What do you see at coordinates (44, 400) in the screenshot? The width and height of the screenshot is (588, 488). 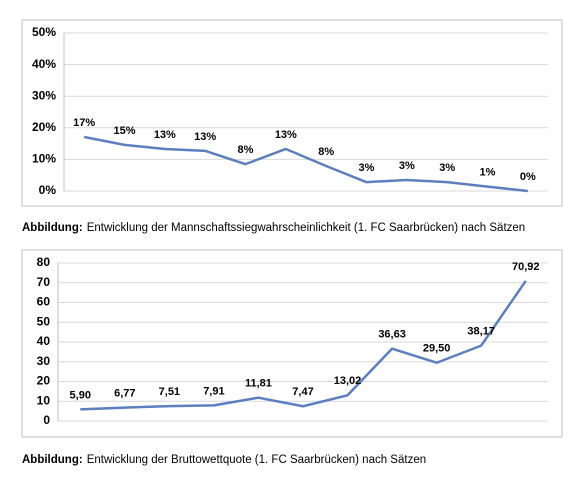 I see `y-tick-label: 10` at bounding box center [44, 400].